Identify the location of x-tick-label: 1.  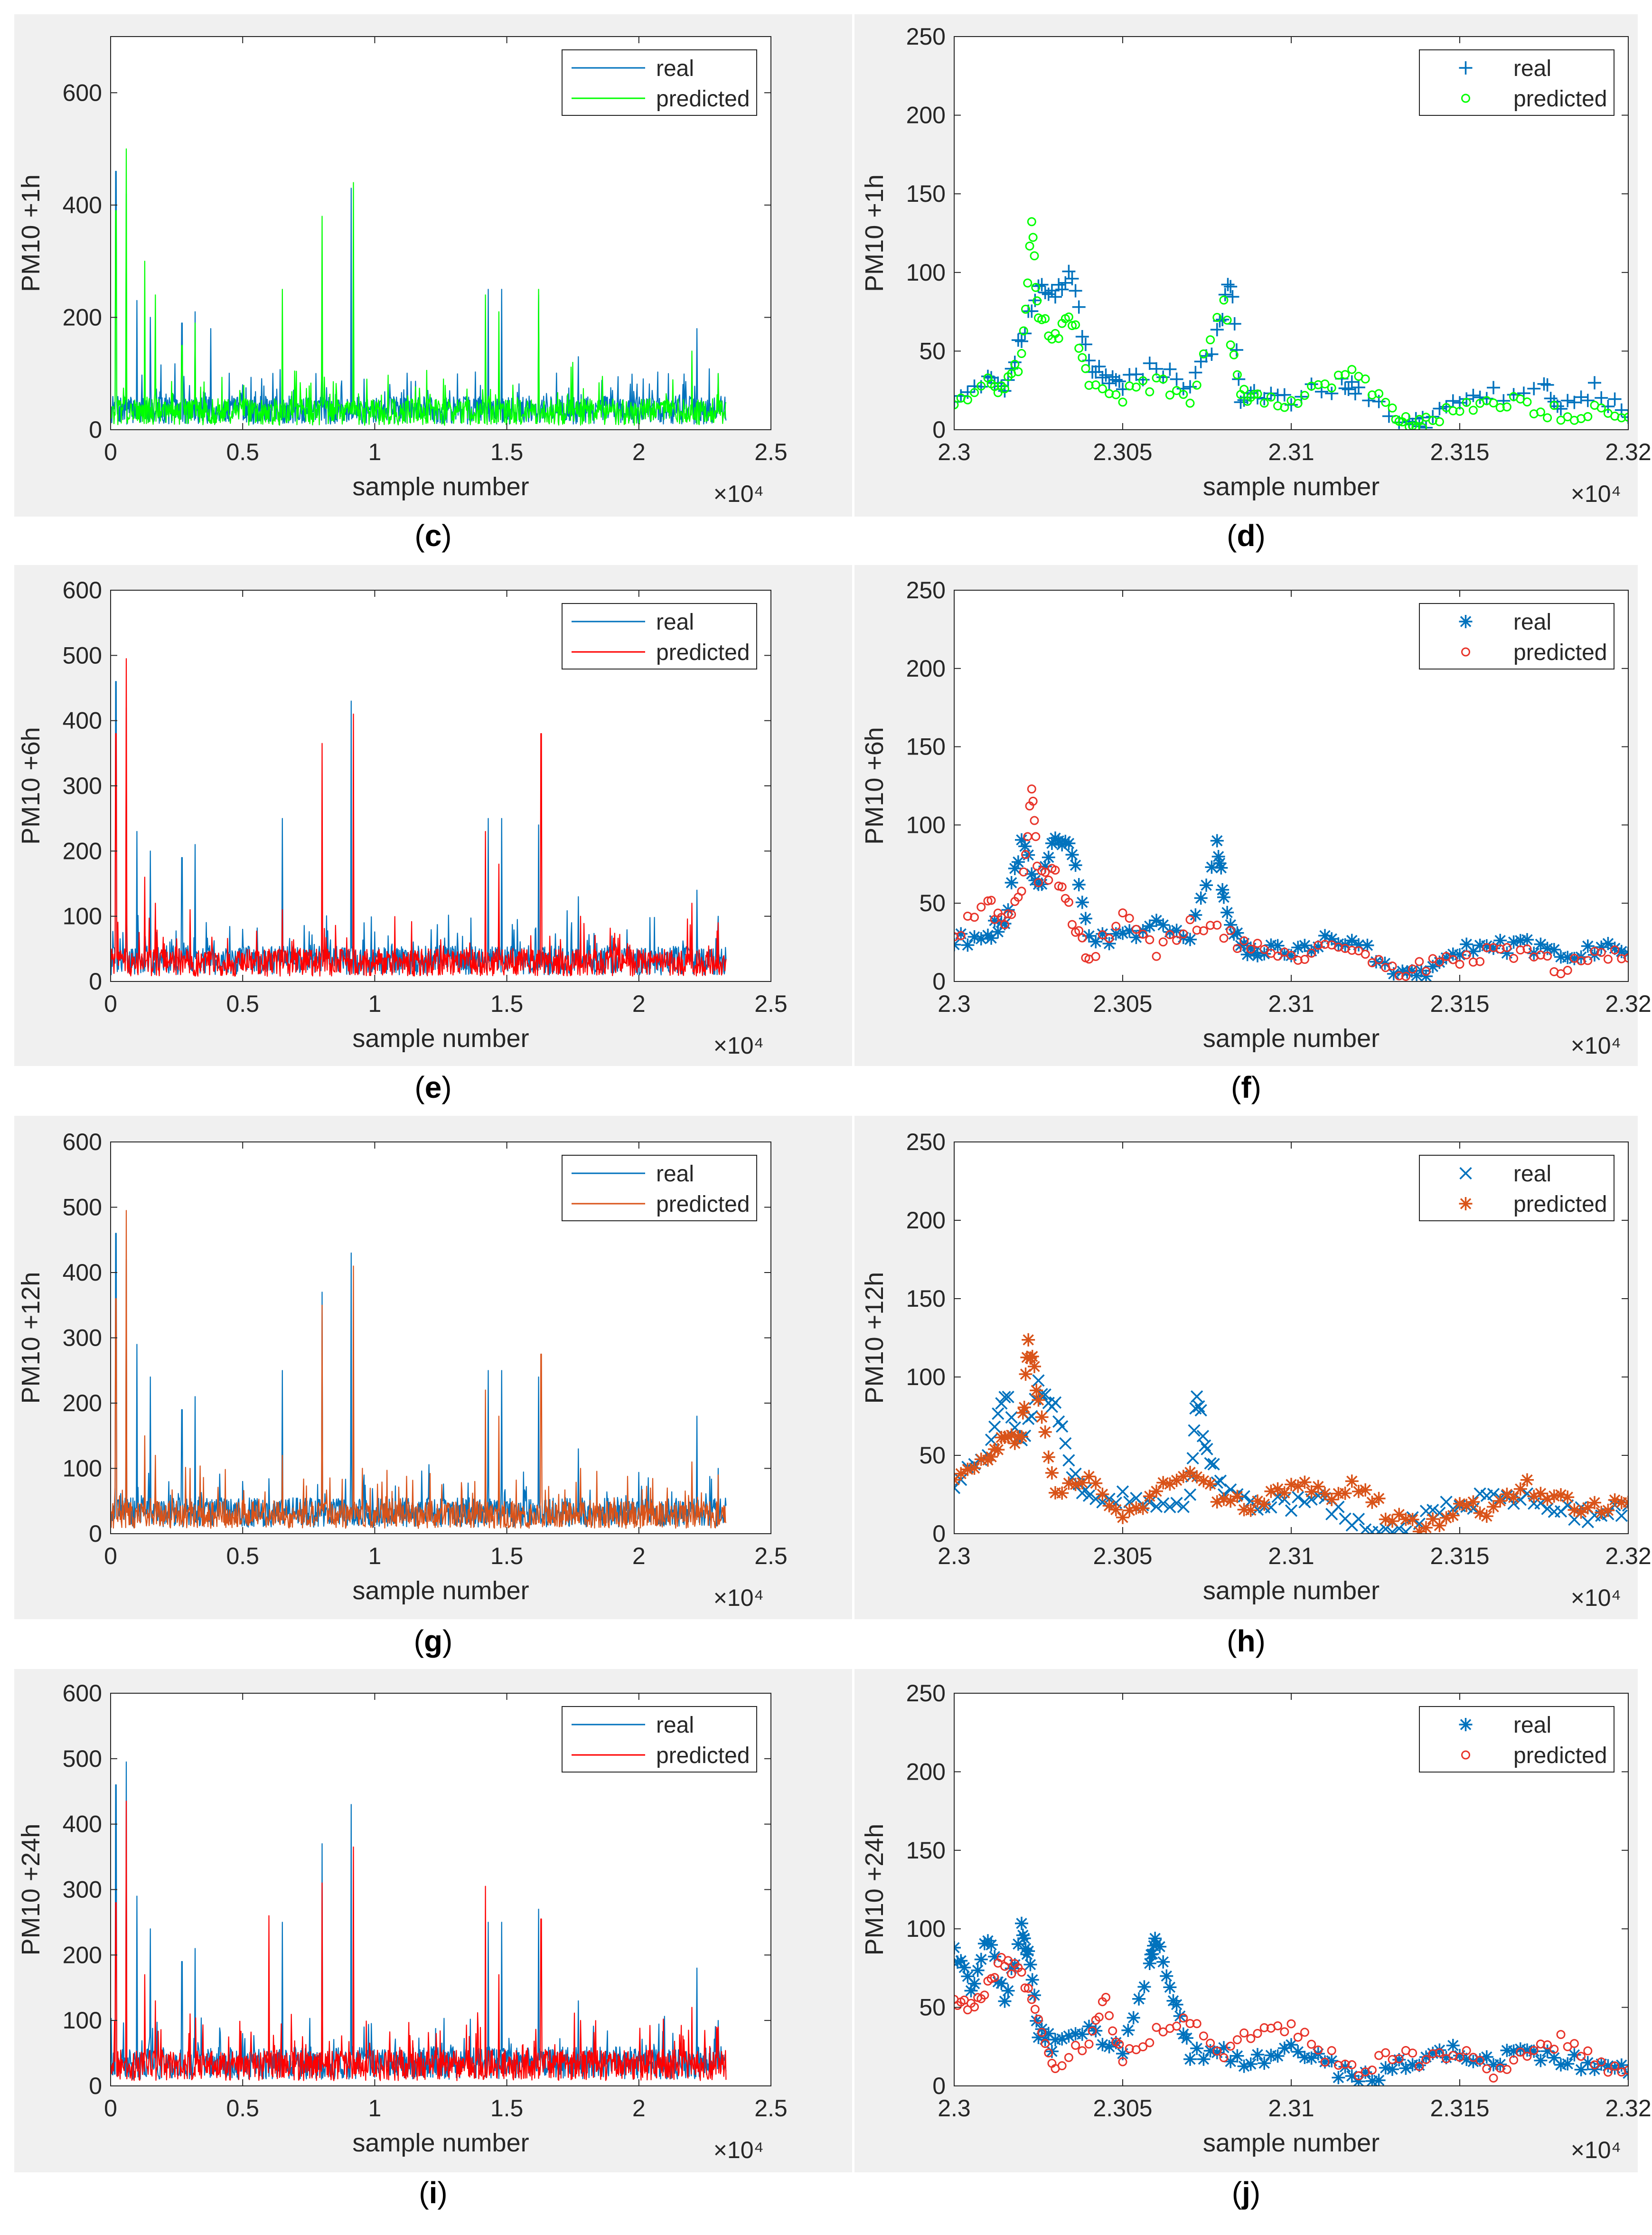
(374, 2109).